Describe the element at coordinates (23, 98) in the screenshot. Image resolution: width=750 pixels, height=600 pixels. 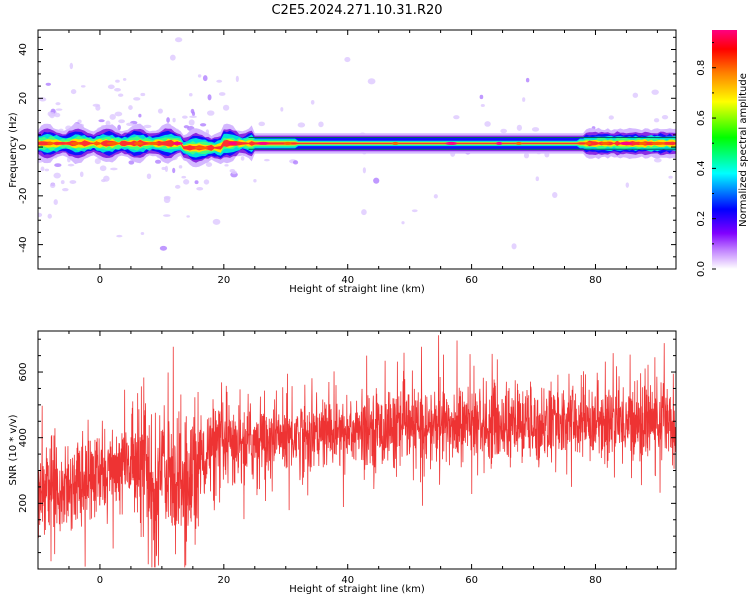
I see `spectrogram-y-tick-label: 20` at that location.